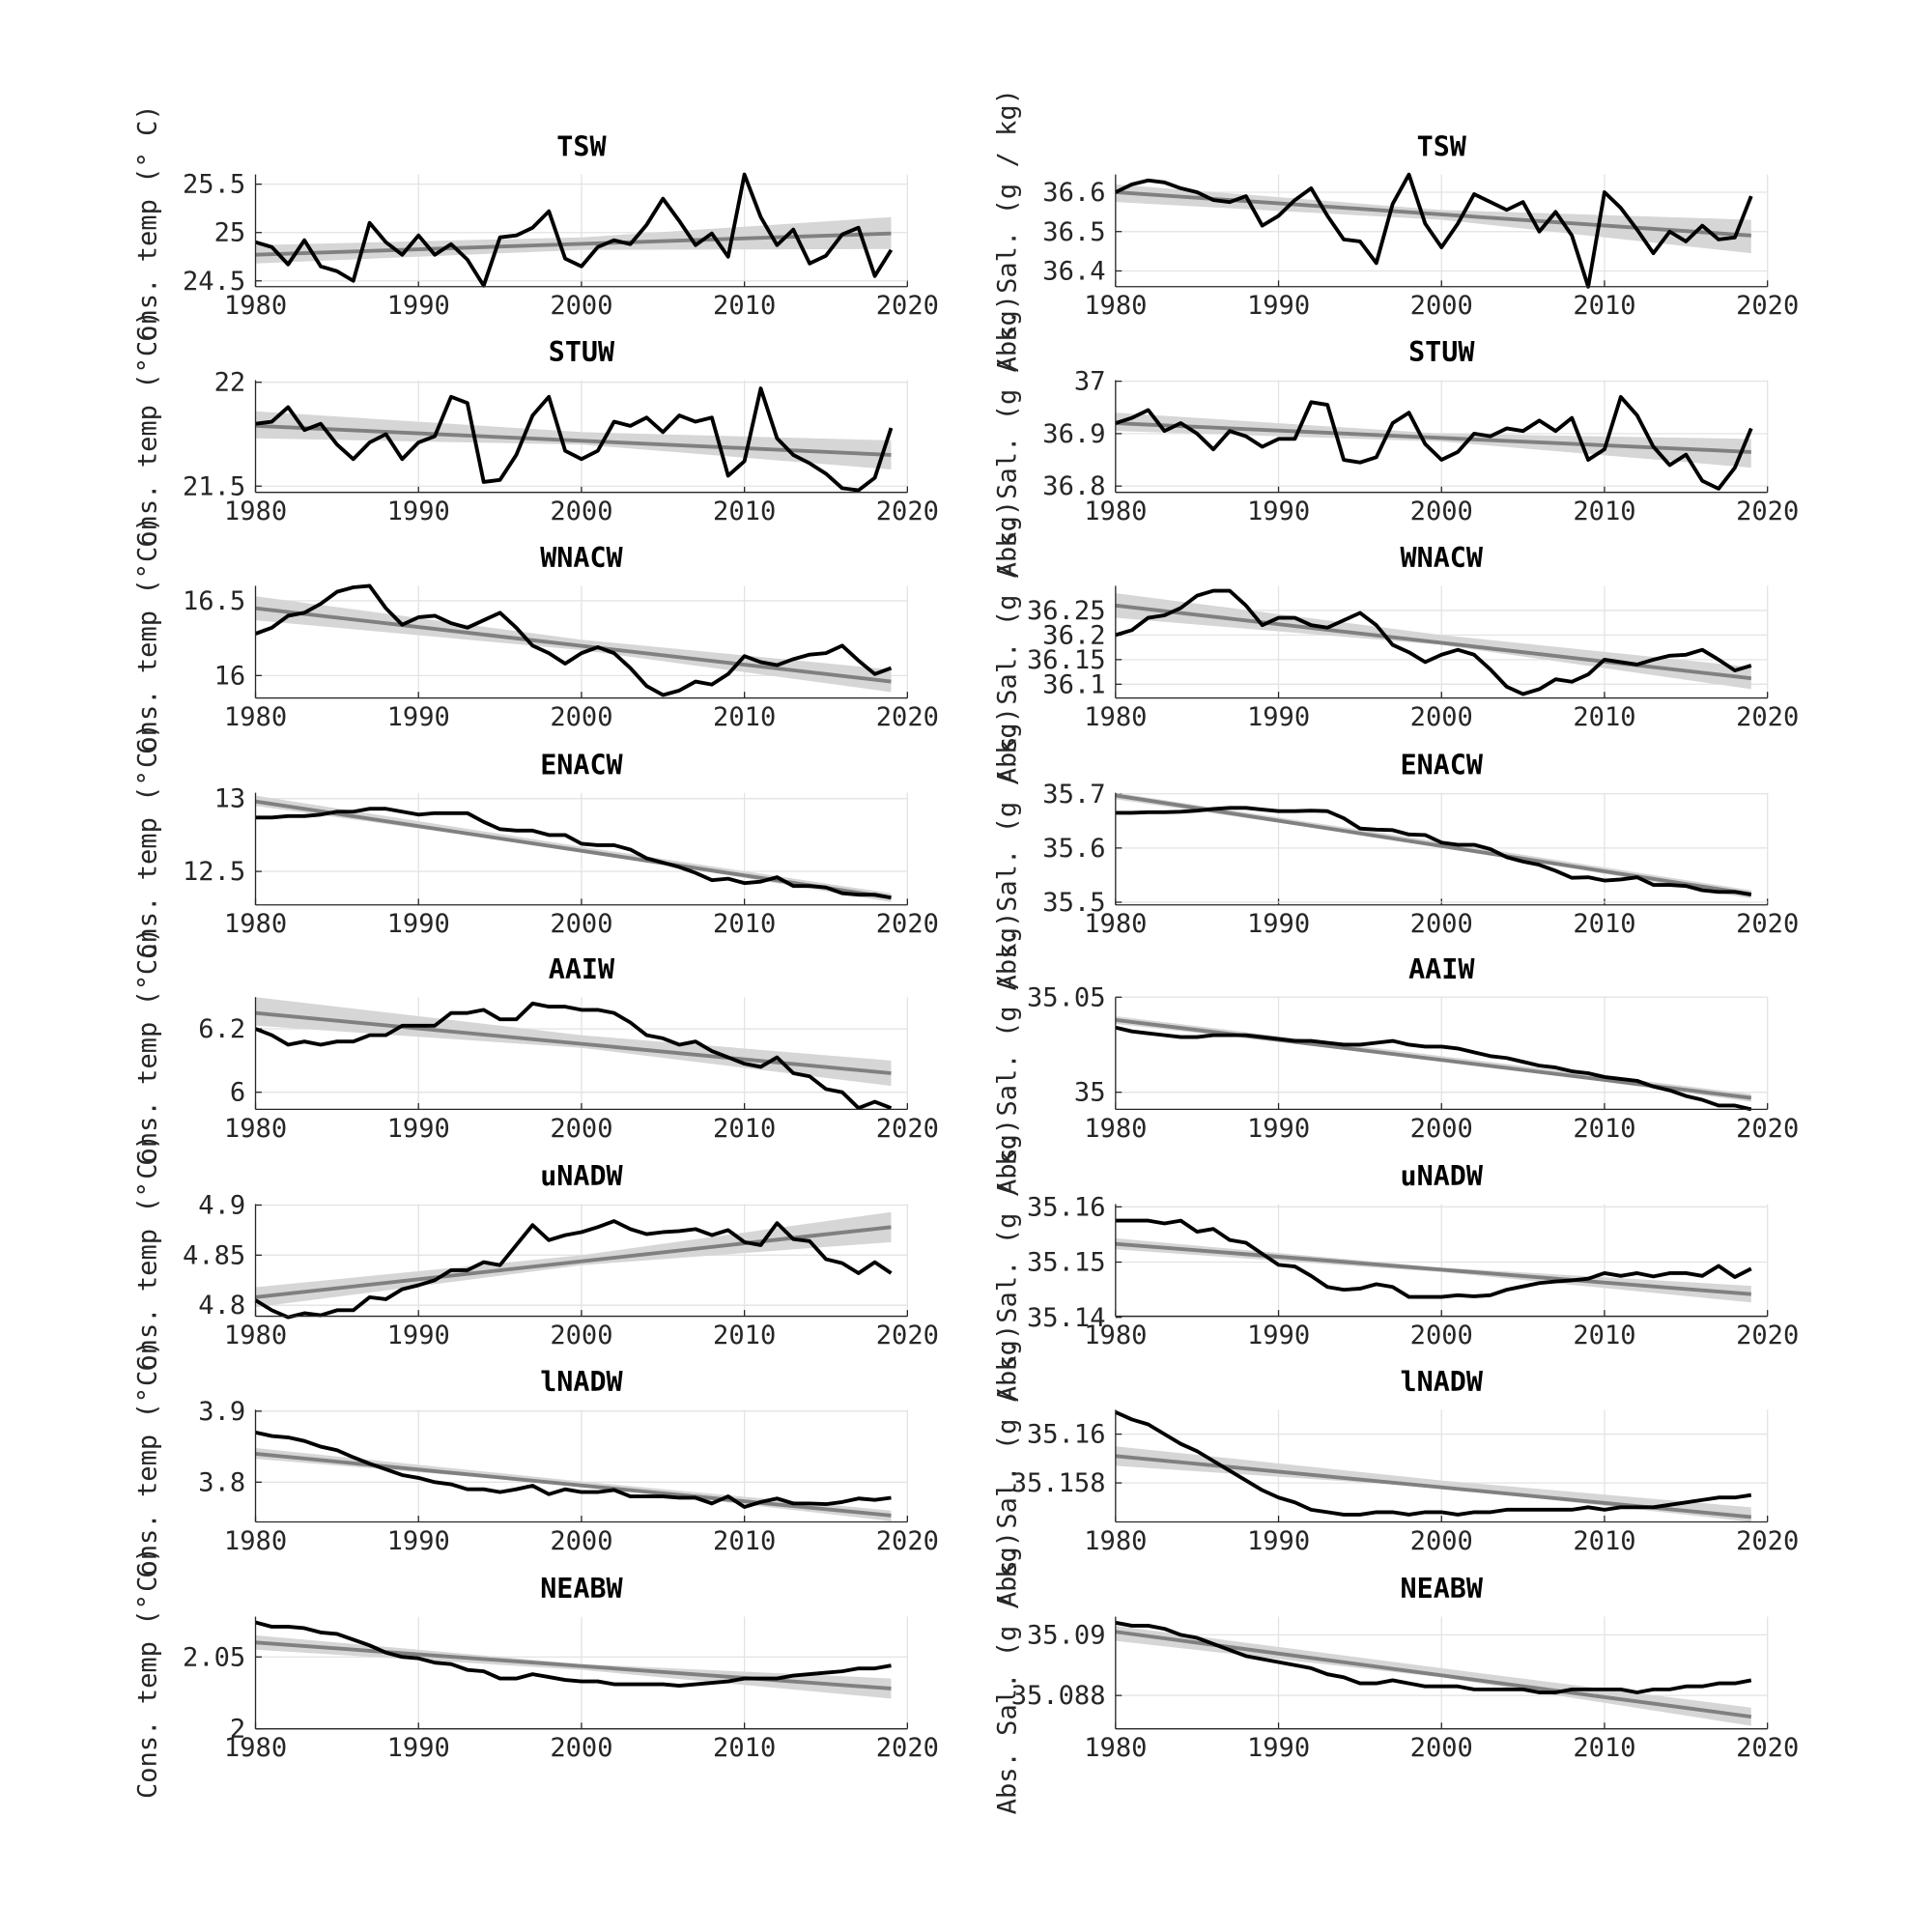 This screenshot has height=1932, width=1932. What do you see at coordinates (1066, 1263) in the screenshot?
I see `y-tick-label: 35.15` at bounding box center [1066, 1263].